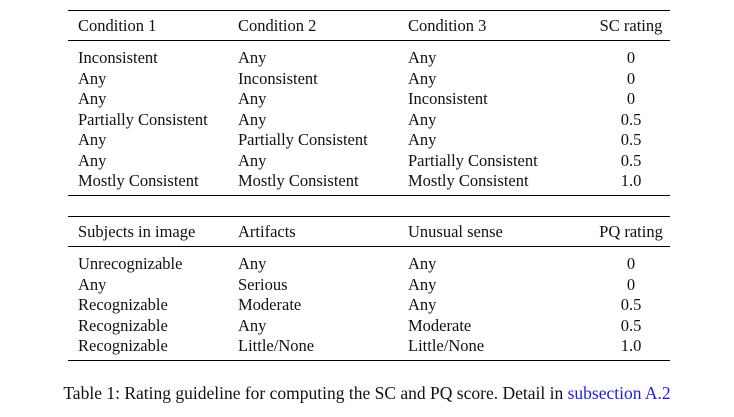 The width and height of the screenshot is (734, 417). I want to click on table-row: Recognizable Moderate Any 0.5, so click(369, 305).